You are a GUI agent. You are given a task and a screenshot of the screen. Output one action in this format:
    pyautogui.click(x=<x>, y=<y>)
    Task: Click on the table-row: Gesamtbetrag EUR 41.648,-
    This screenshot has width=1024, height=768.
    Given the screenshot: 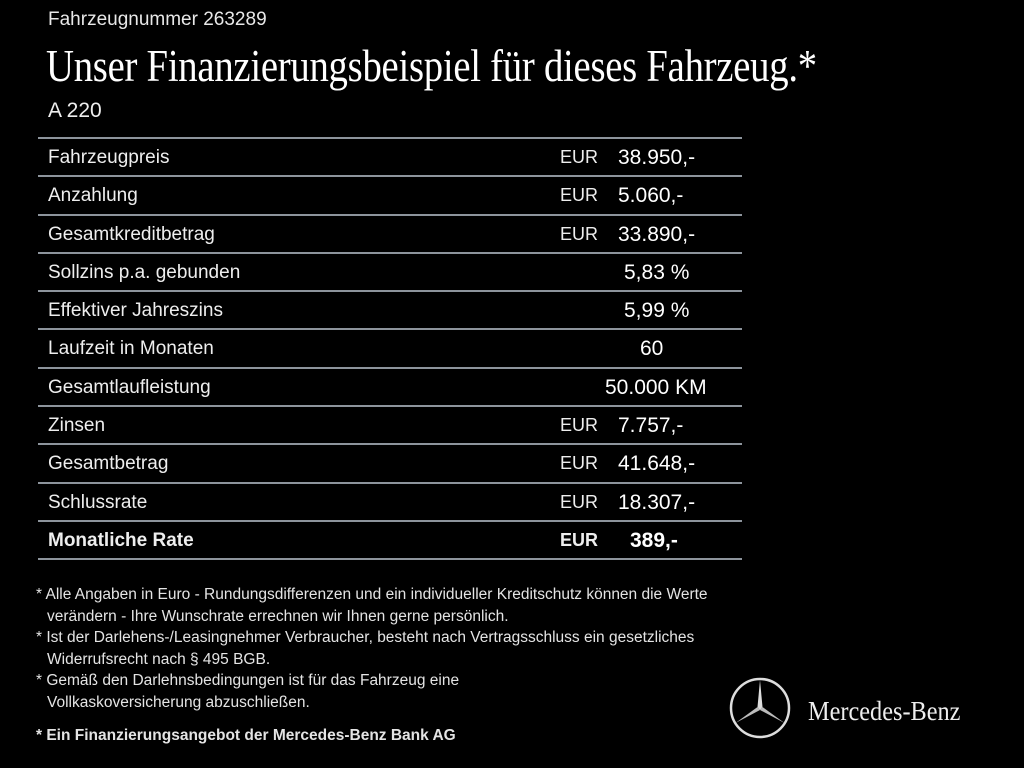 What is the action you would take?
    pyautogui.click(x=390, y=462)
    